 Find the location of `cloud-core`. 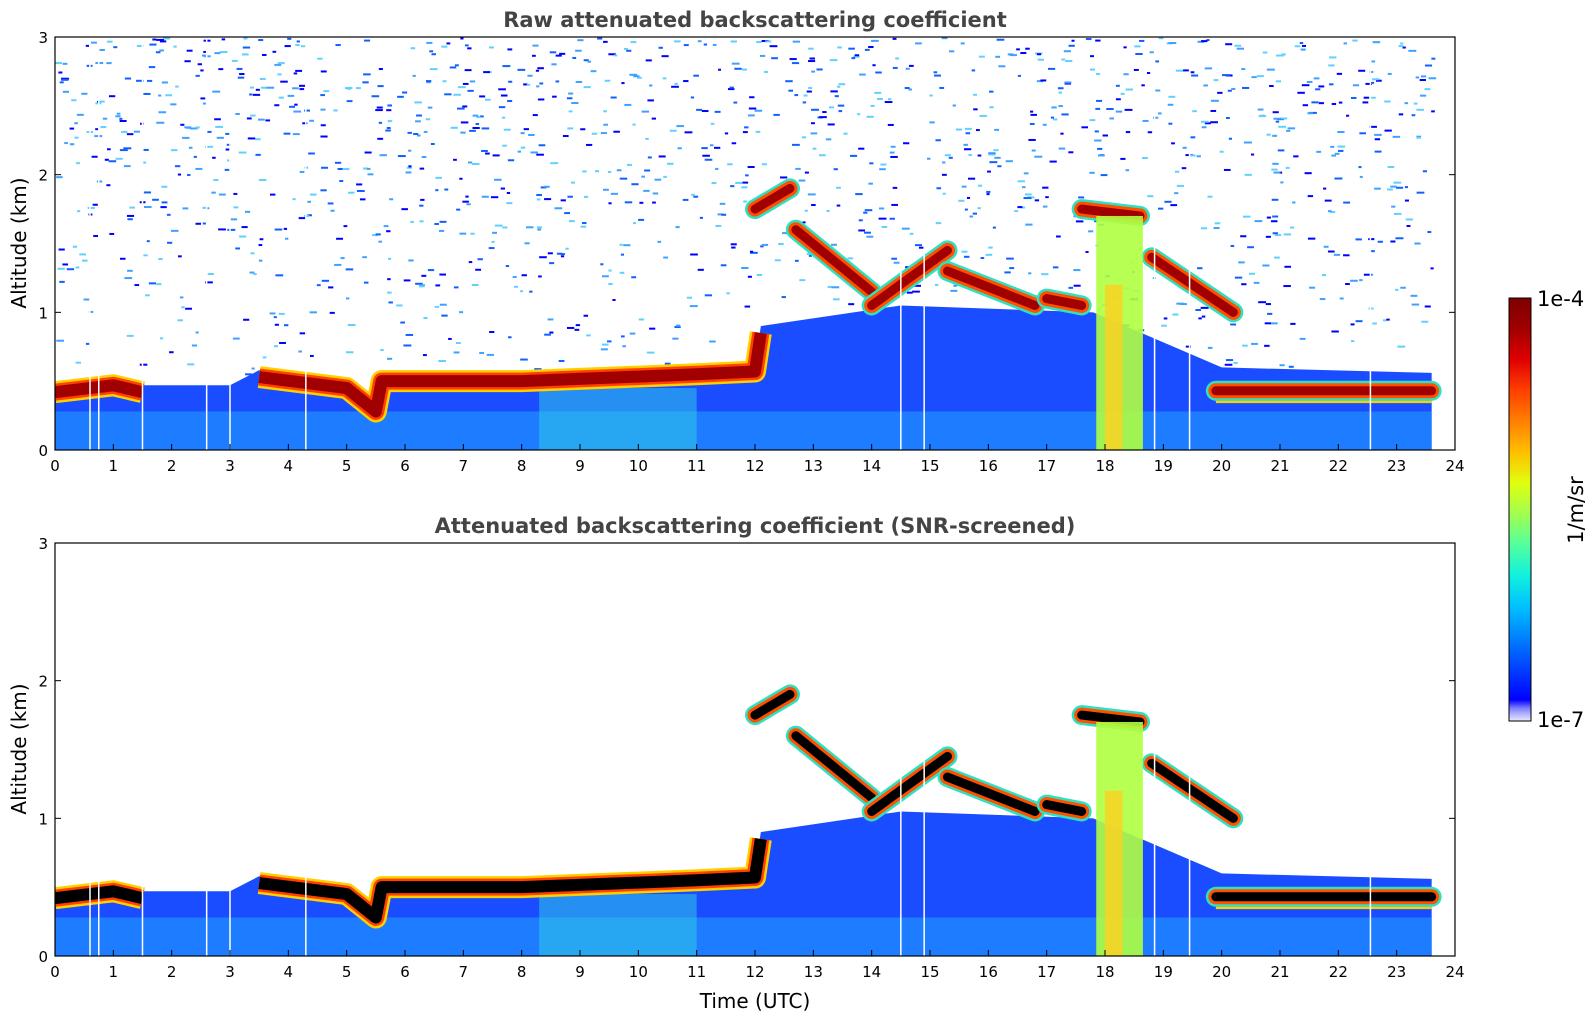

cloud-core is located at coordinates (909, 783).